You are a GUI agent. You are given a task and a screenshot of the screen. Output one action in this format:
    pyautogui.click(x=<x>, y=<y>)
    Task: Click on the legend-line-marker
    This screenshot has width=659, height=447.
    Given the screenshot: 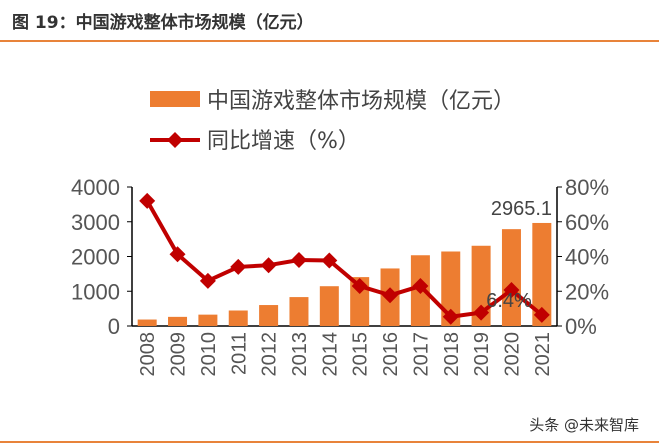 What is the action you would take?
    pyautogui.click(x=175, y=140)
    